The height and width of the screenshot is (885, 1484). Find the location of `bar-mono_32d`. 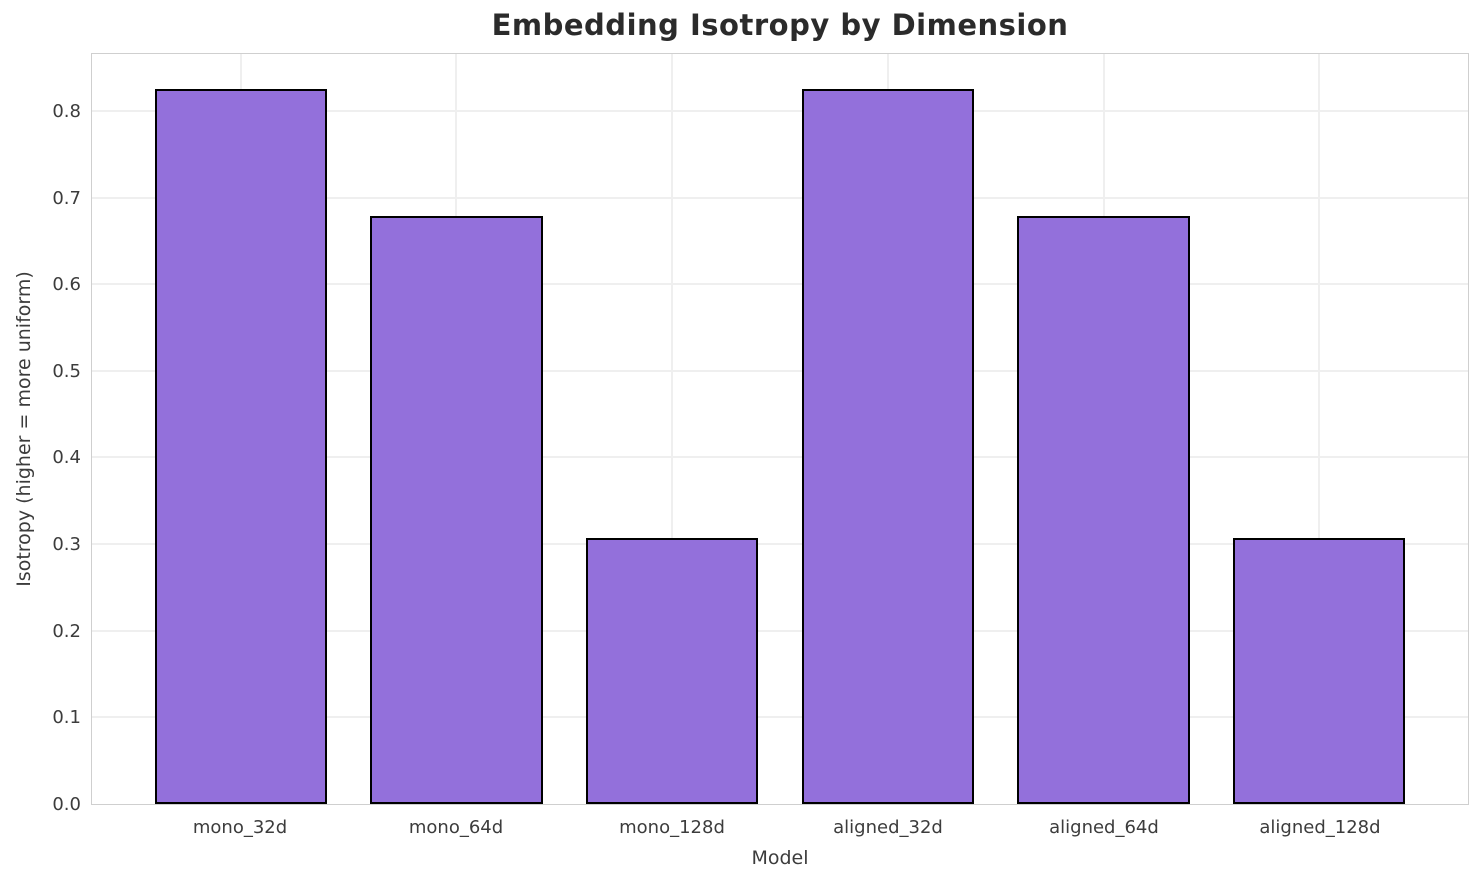

bar-mono_32d is located at coordinates (241, 446).